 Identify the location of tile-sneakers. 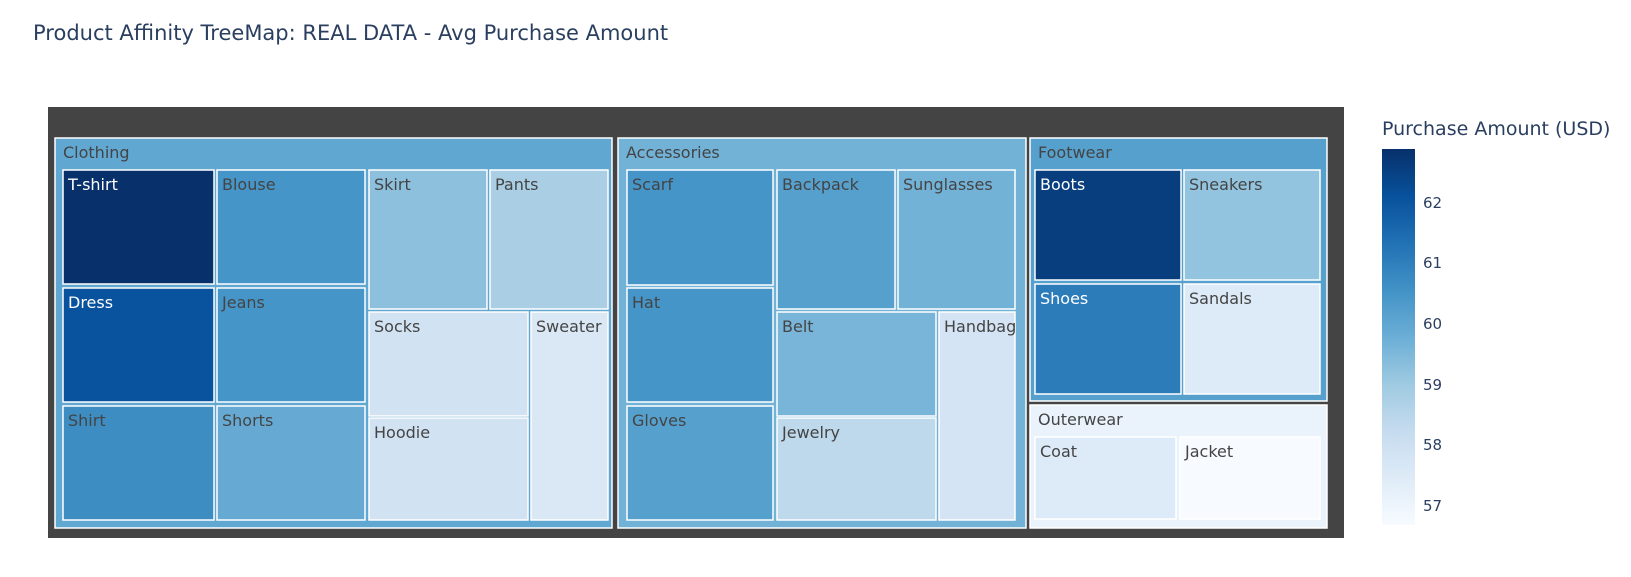
(1252, 225).